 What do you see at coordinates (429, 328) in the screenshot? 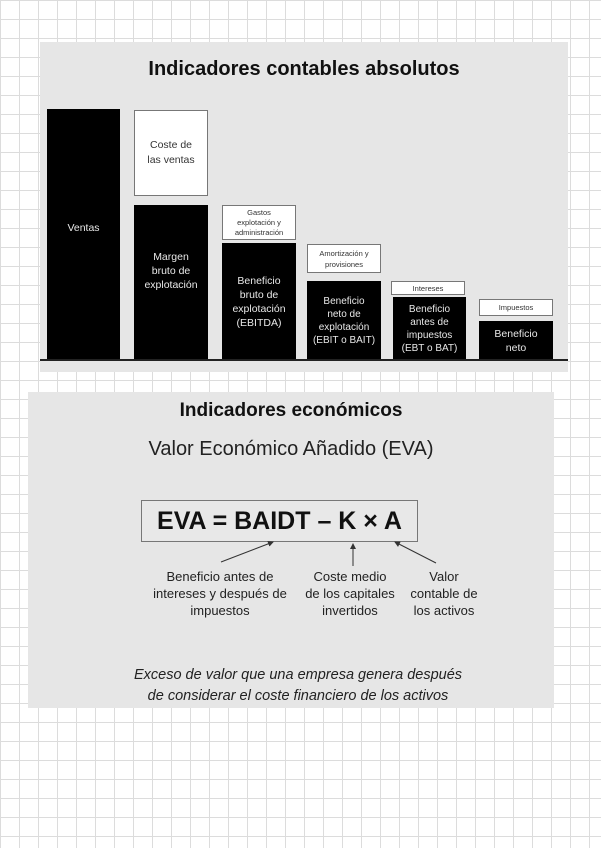
I see `bar-ebt: Beneficio antes de impuestos (EBT o BAT)` at bounding box center [429, 328].